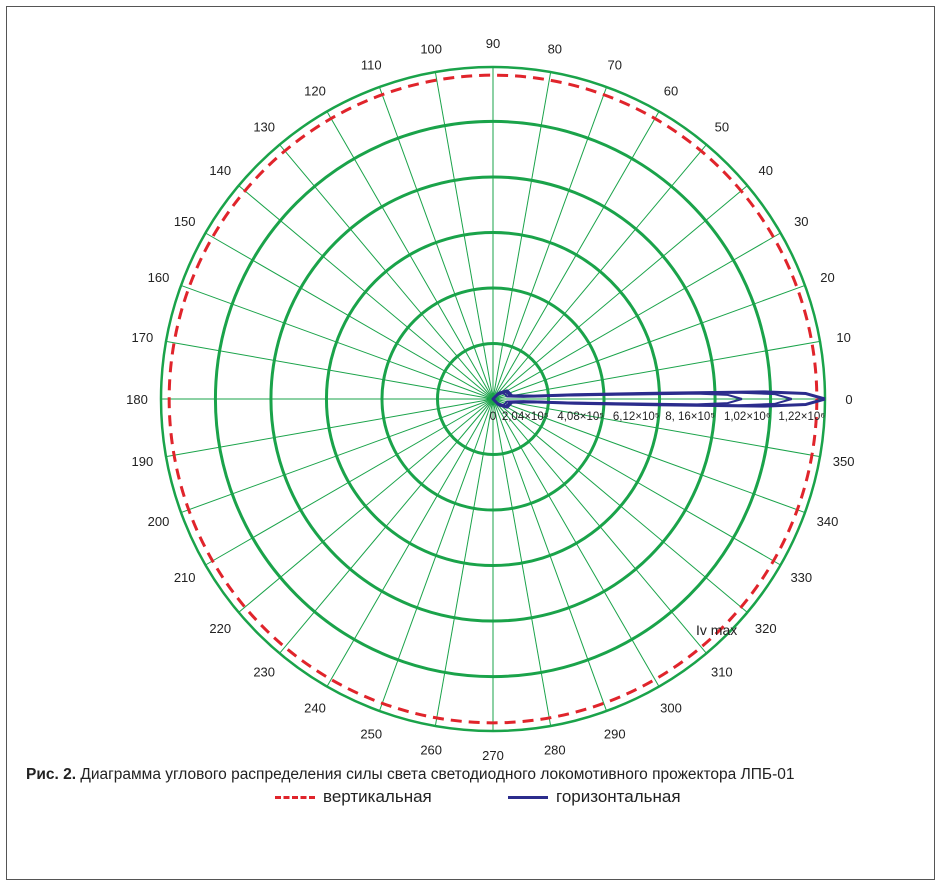 This screenshot has height=888, width=945. Describe the element at coordinates (555, 48) in the screenshot. I see `angle-label-80: 80` at that location.